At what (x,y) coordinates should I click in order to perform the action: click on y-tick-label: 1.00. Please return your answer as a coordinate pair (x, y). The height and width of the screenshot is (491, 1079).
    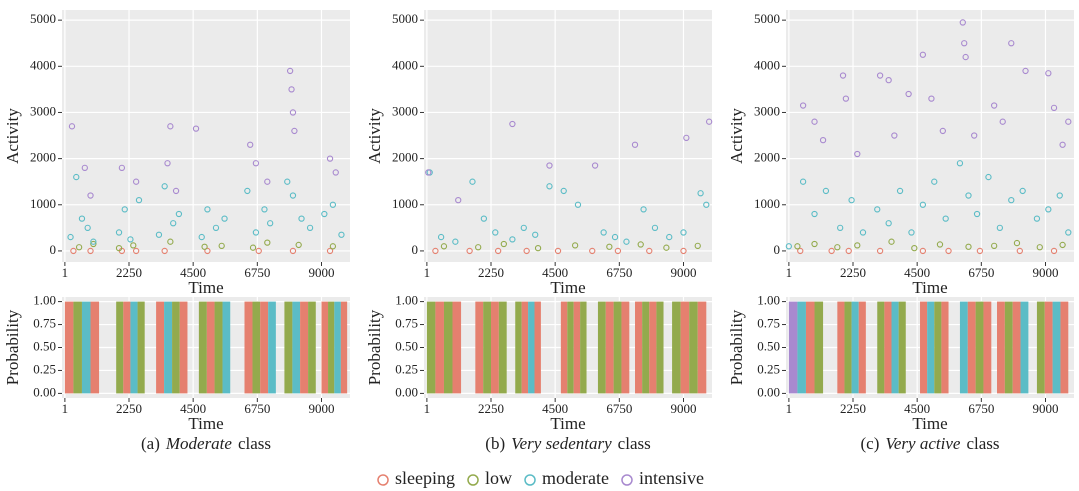
    Looking at the image, I should click on (768, 300).